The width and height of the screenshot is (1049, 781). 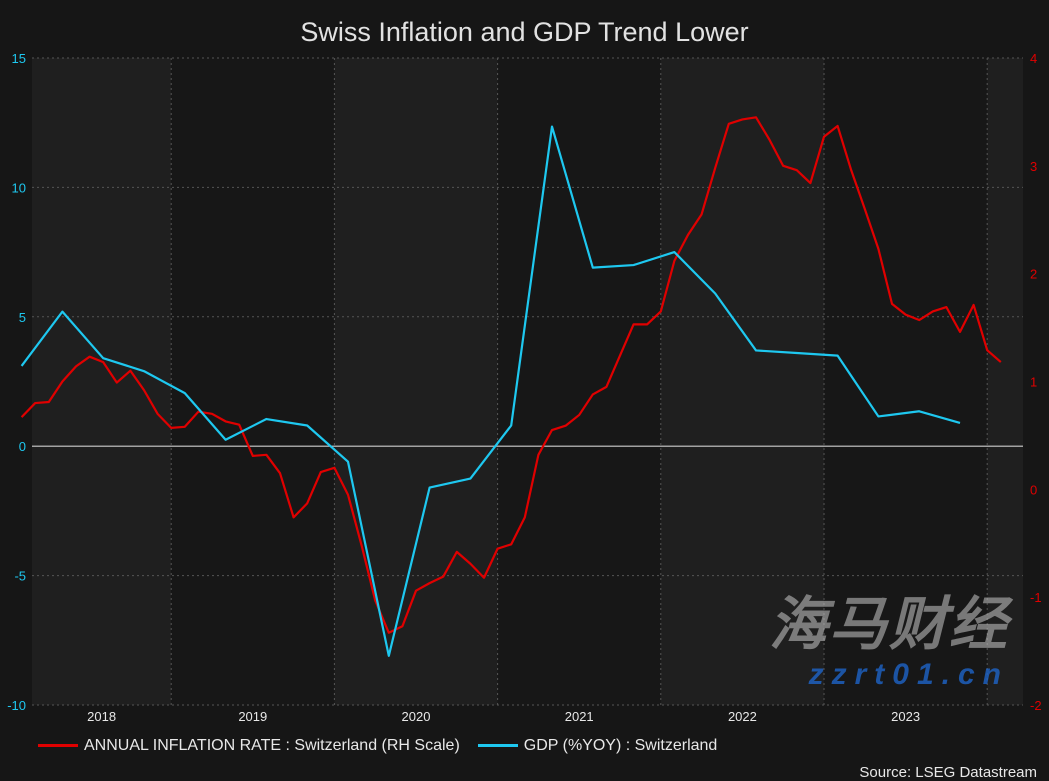 I want to click on right-tick-label: -1, so click(x=1036, y=597).